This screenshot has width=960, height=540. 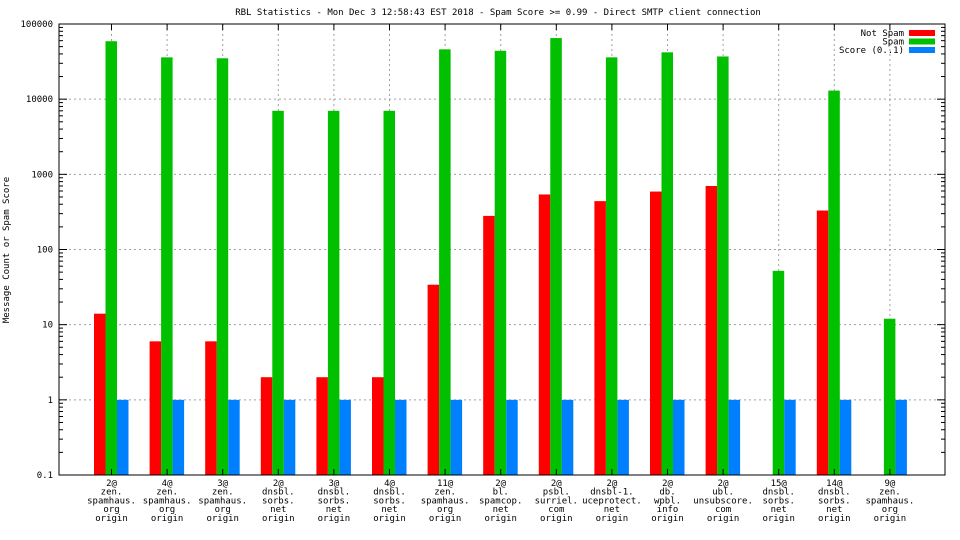 What do you see at coordinates (445, 484) in the screenshot?
I see `x-tick-label: 11@` at bounding box center [445, 484].